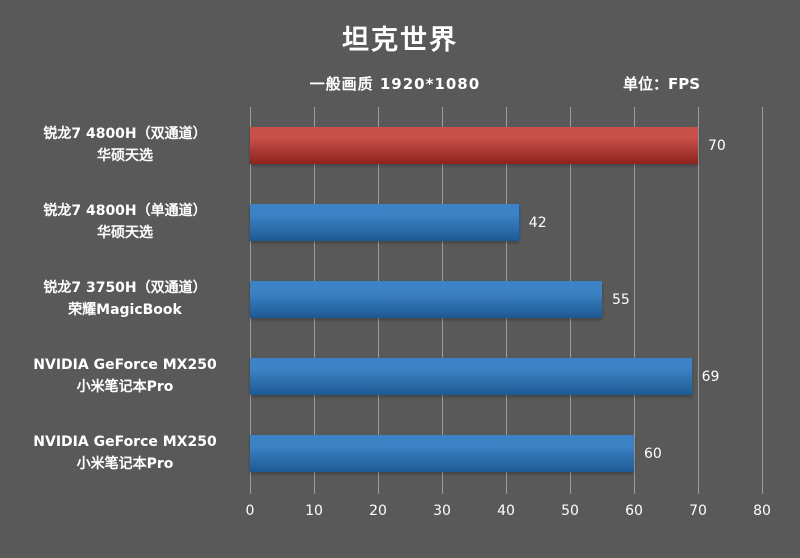 Image resolution: width=800 pixels, height=558 pixels. I want to click on bar-track: 60, so click(506, 453).